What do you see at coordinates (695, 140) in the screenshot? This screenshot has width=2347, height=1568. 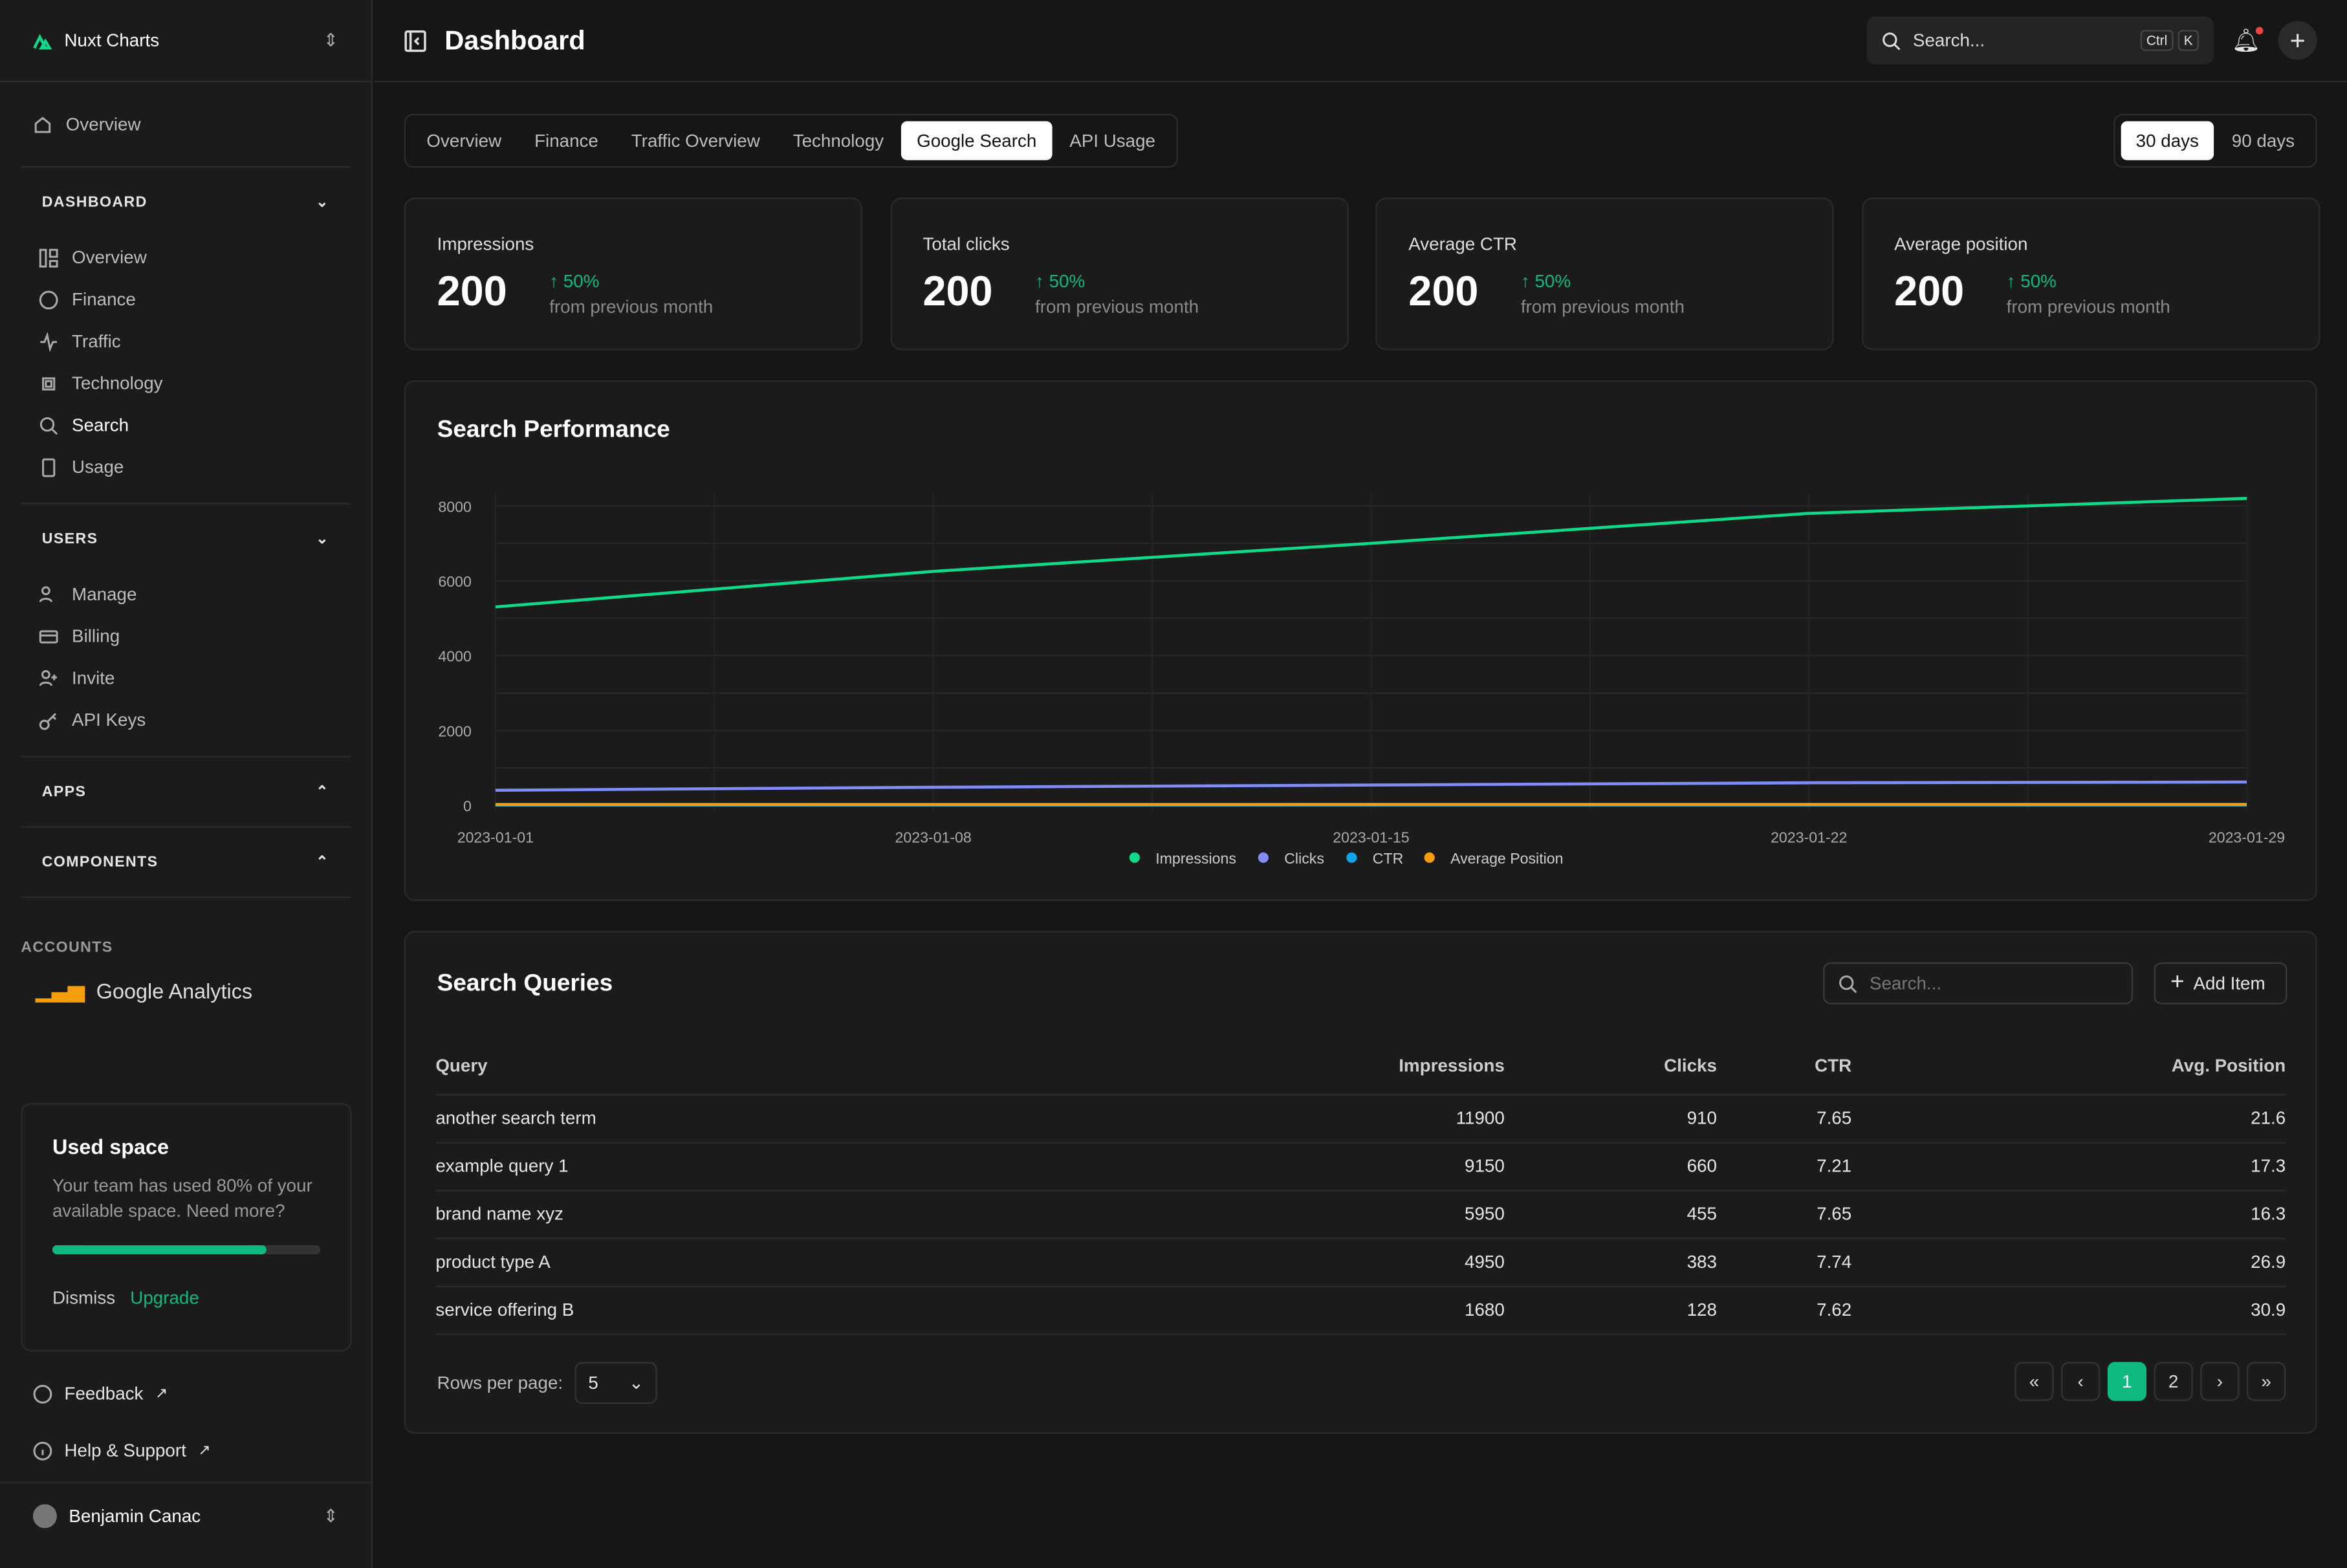 I see `tab-traffic-overview: Traffic Overview` at bounding box center [695, 140].